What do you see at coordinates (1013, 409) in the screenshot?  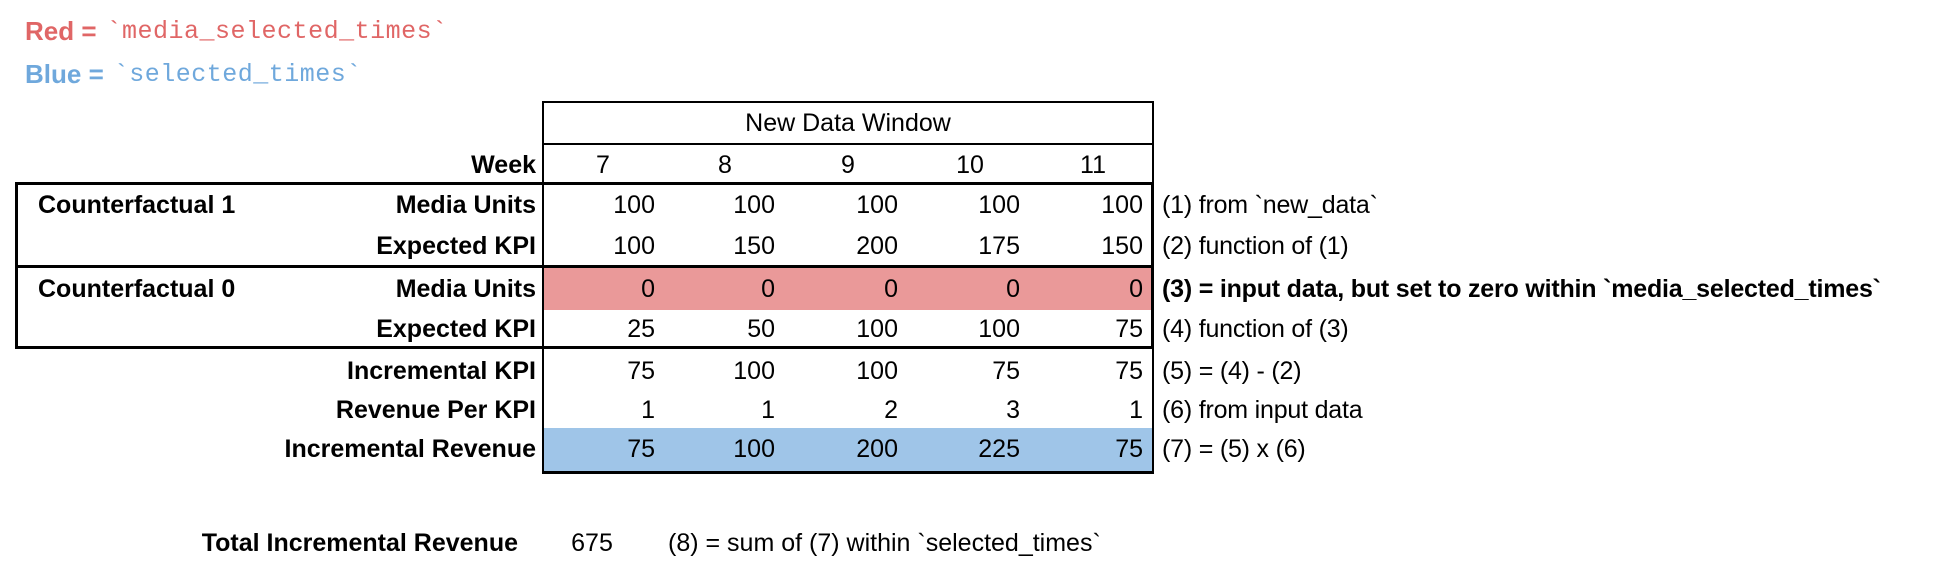 I see `table-cell: 3` at bounding box center [1013, 409].